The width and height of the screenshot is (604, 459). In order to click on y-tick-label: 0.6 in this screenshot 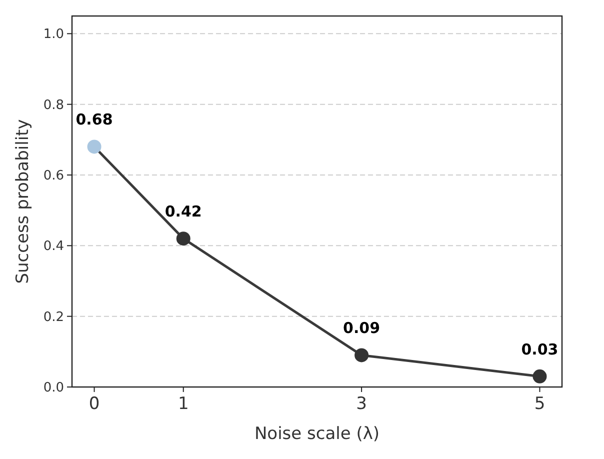, I will do `click(53, 176)`.